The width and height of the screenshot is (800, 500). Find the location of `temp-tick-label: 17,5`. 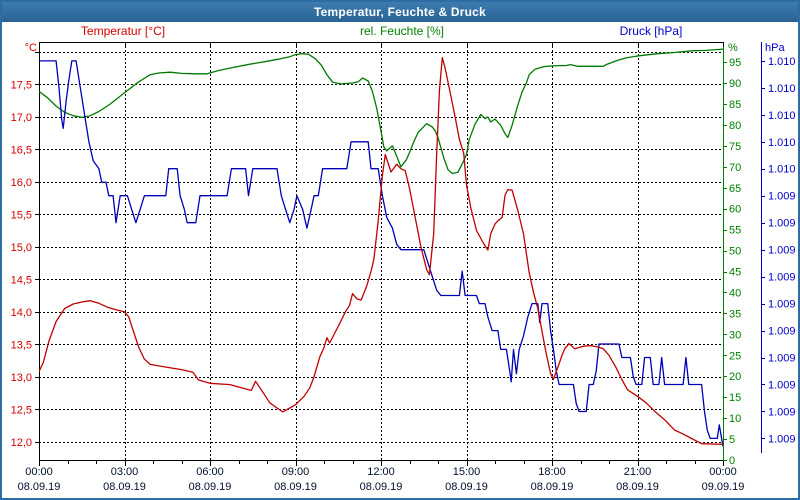

temp-tick-label: 17,5 is located at coordinates (21, 85).